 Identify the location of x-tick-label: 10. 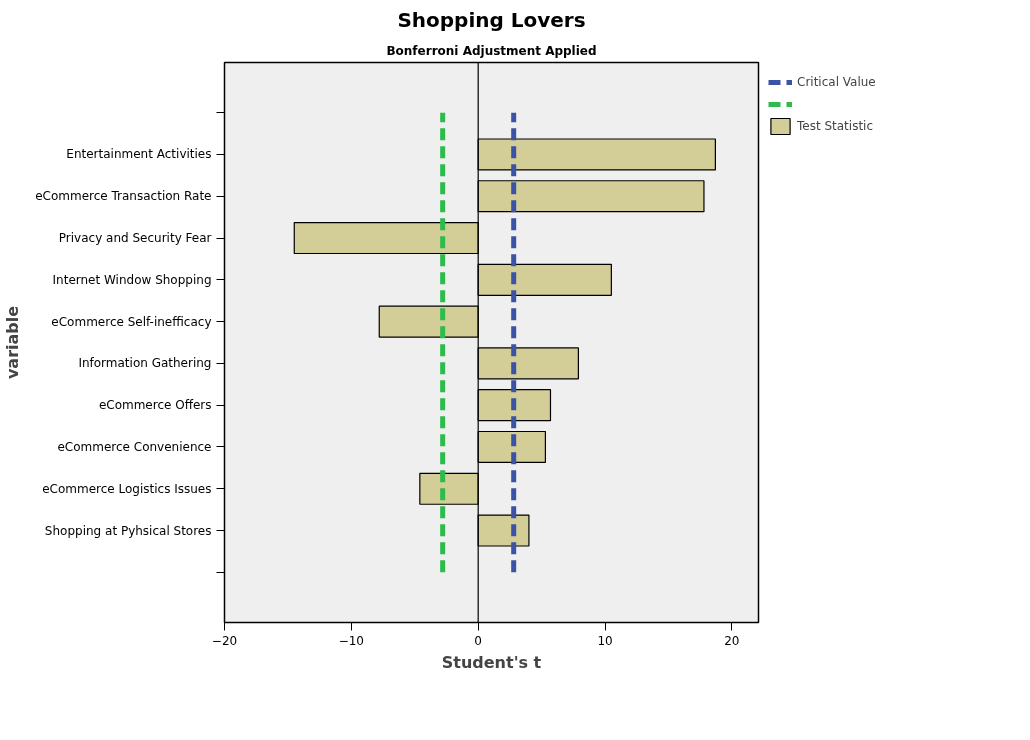
(605, 640).